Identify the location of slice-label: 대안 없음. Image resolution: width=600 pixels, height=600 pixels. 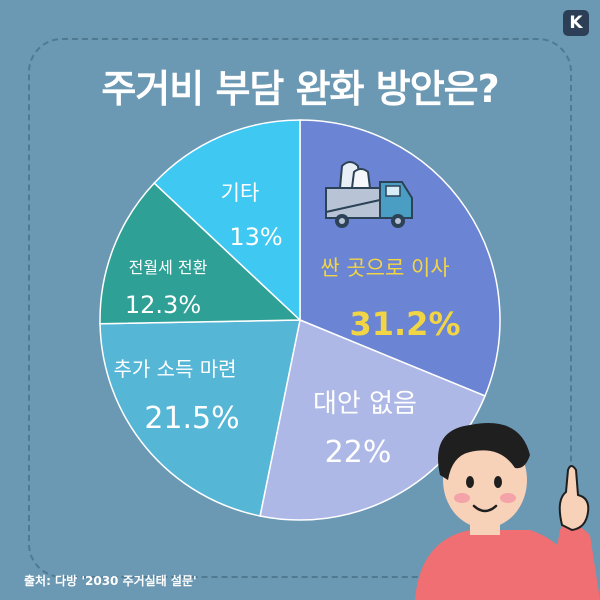
(365, 404).